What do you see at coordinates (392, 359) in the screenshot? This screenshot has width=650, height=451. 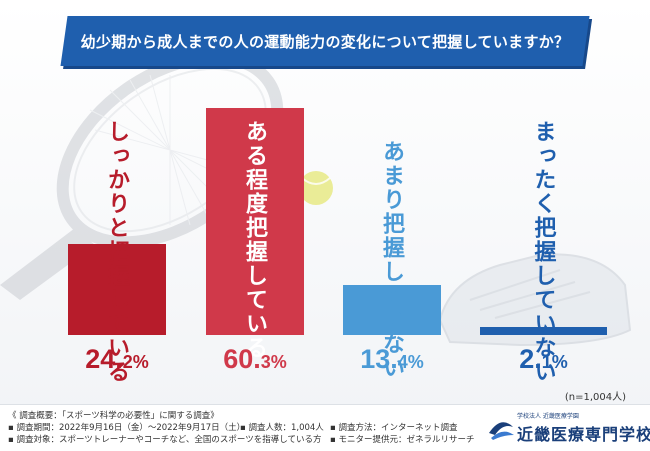 I see `value-label-3: 13.4%` at bounding box center [392, 359].